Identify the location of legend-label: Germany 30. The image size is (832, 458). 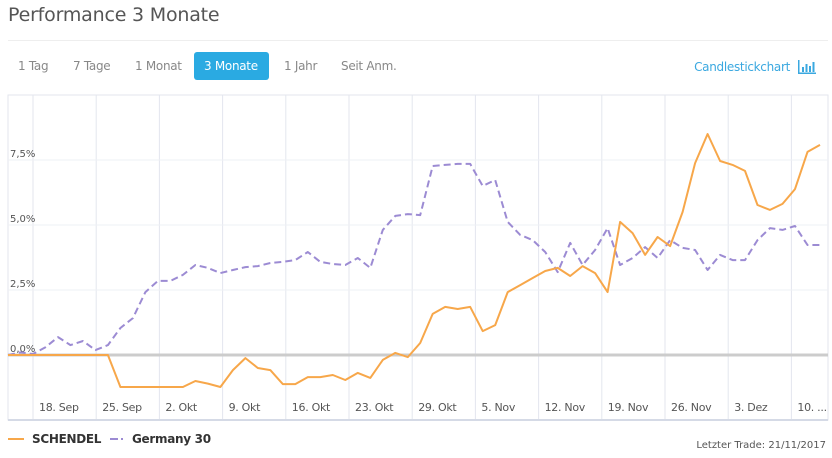
(171, 439).